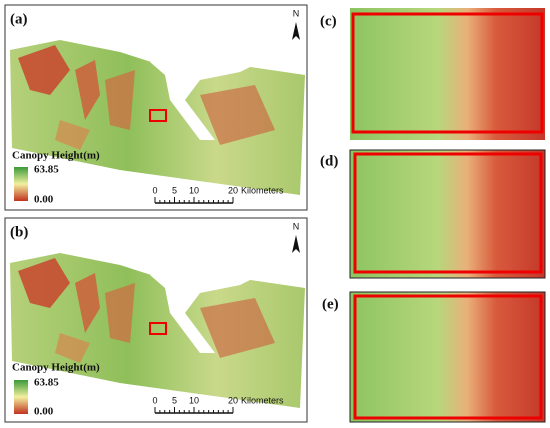 The image size is (550, 428). What do you see at coordinates (330, 304) in the screenshot?
I see `inset-label: (e)` at bounding box center [330, 304].